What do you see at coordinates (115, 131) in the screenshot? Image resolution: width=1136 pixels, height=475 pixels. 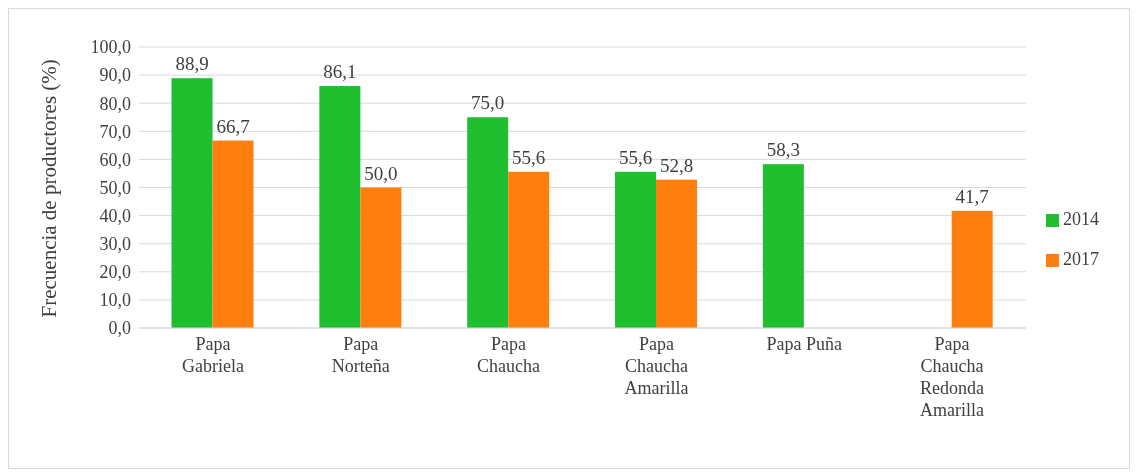 I see `y-tick-label: 70,0` at bounding box center [115, 131].